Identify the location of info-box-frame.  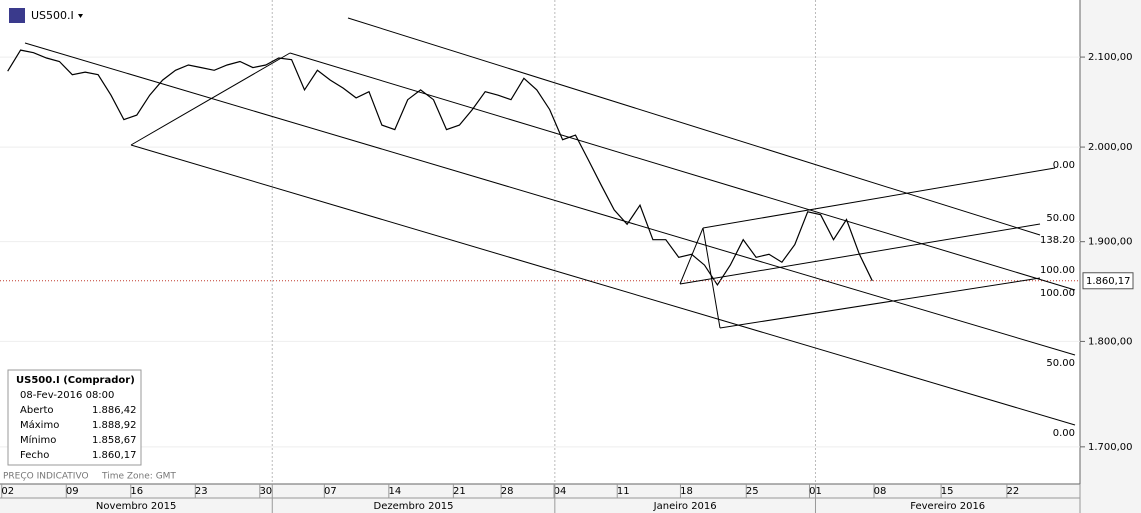
(74, 417).